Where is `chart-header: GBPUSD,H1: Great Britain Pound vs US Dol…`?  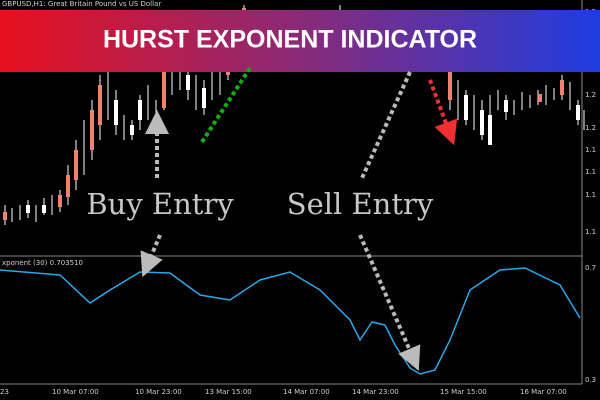
chart-header: GBPUSD,H1: Great Britain Pound vs US Dol… is located at coordinates (81, 4).